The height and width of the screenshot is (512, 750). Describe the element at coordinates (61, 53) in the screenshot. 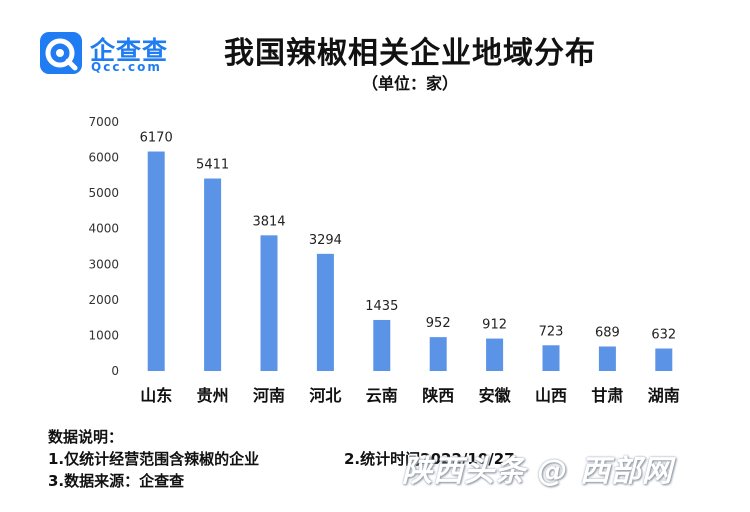

I see `qcc-logo-icon` at that location.